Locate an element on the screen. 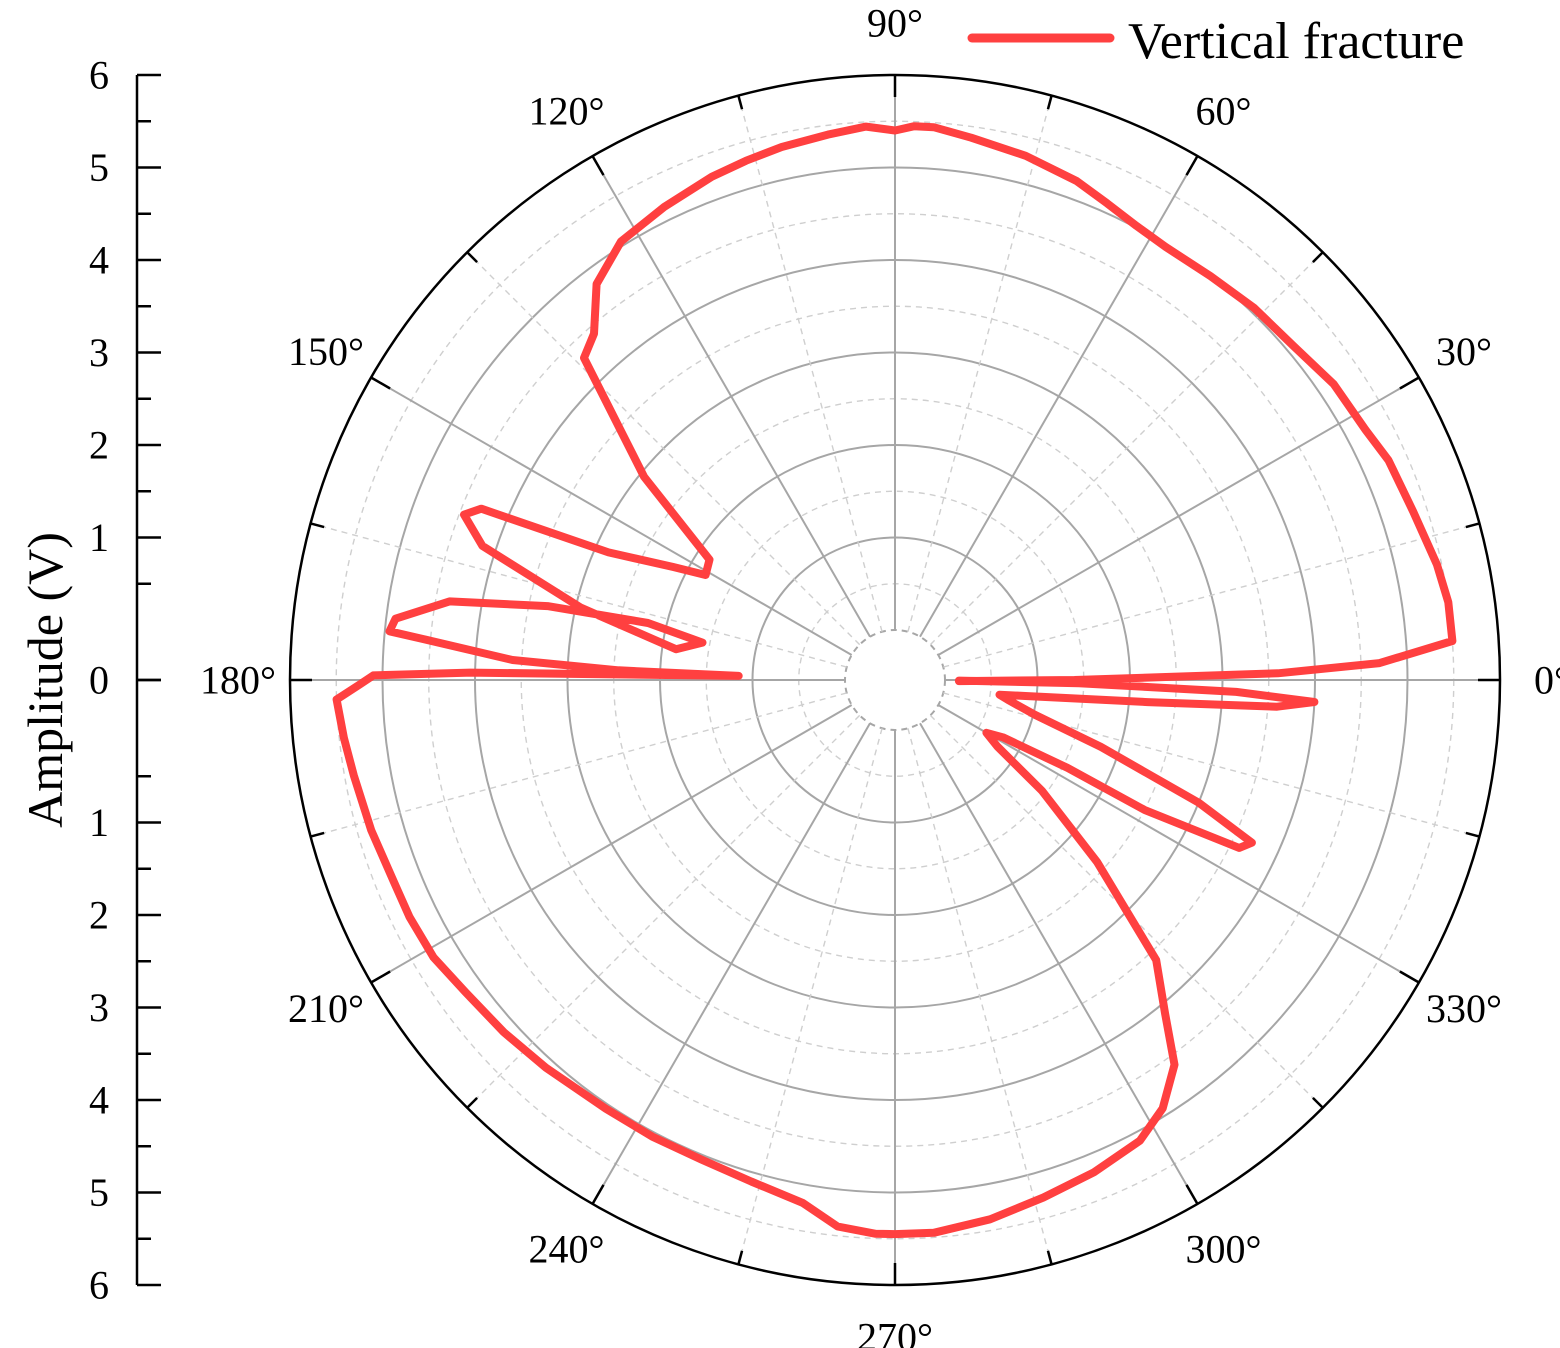 Image resolution: width=1560 pixels, height=1348 pixels. grid-circle-inner is located at coordinates (895, 680).